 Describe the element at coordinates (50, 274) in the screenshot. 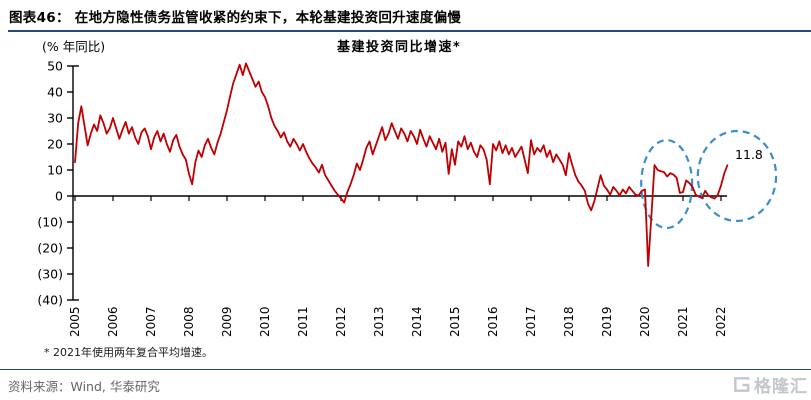

I see `y-axis-tick-label: (30)` at that location.